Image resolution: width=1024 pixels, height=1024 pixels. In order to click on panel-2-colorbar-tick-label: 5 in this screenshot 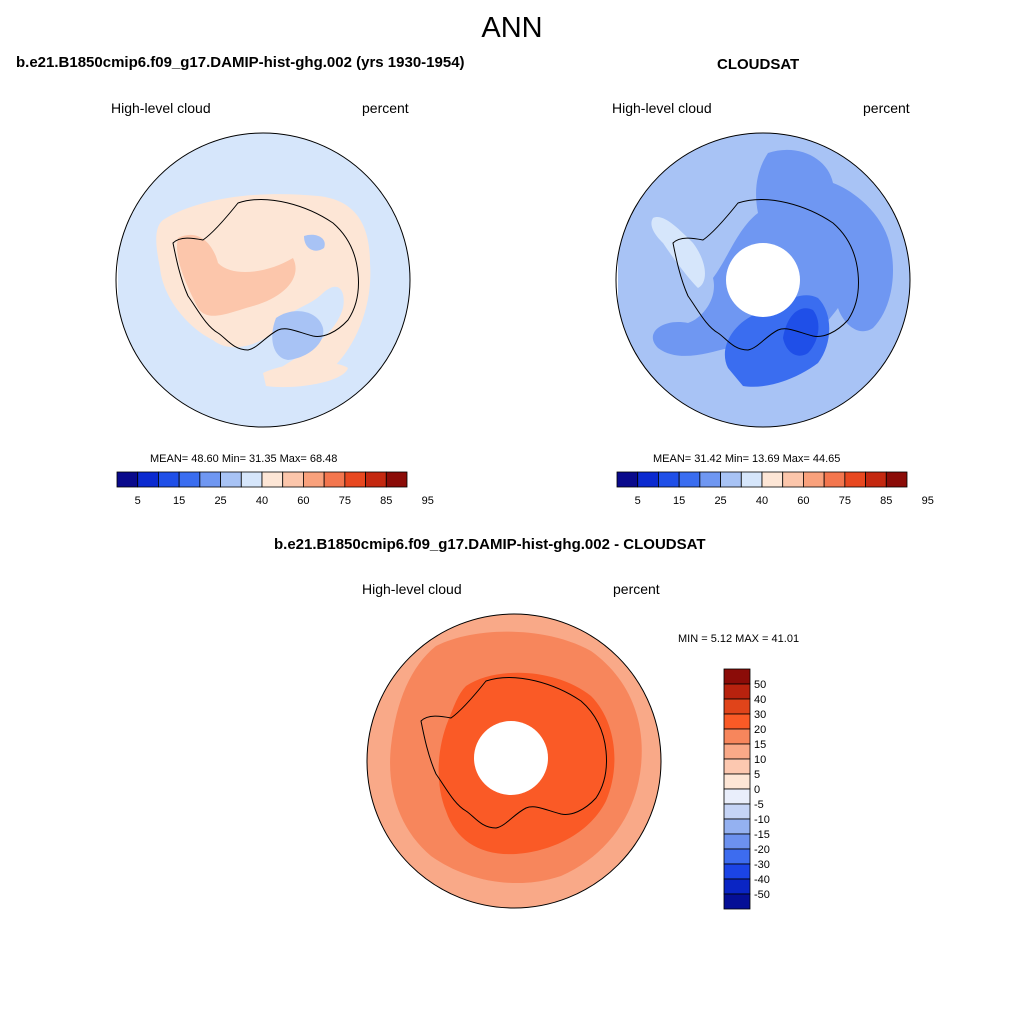, I will do `click(638, 501)`.